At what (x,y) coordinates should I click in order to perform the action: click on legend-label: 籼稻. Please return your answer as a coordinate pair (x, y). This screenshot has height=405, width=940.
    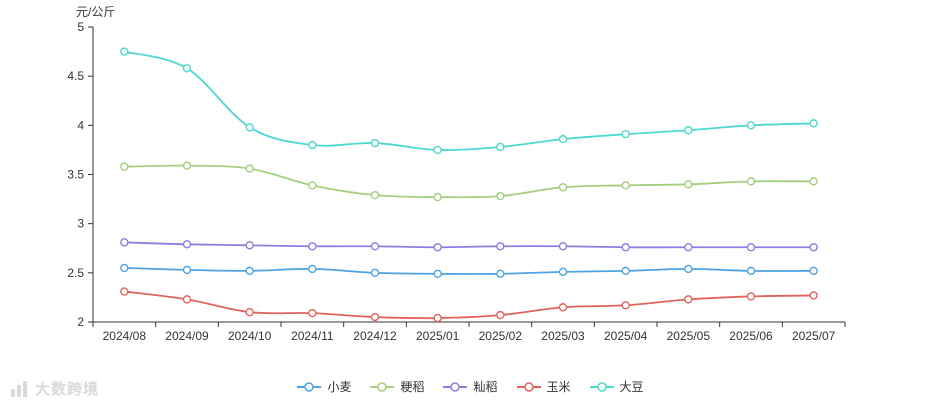
    Looking at the image, I should click on (485, 387).